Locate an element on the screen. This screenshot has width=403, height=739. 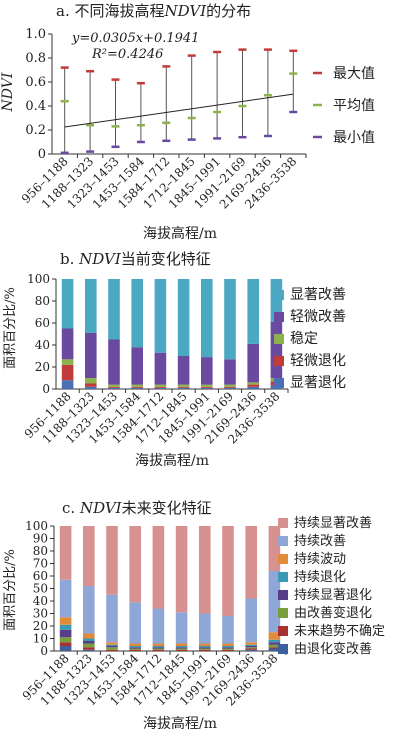
legend-label: 显著退化 is located at coordinates (318, 383).